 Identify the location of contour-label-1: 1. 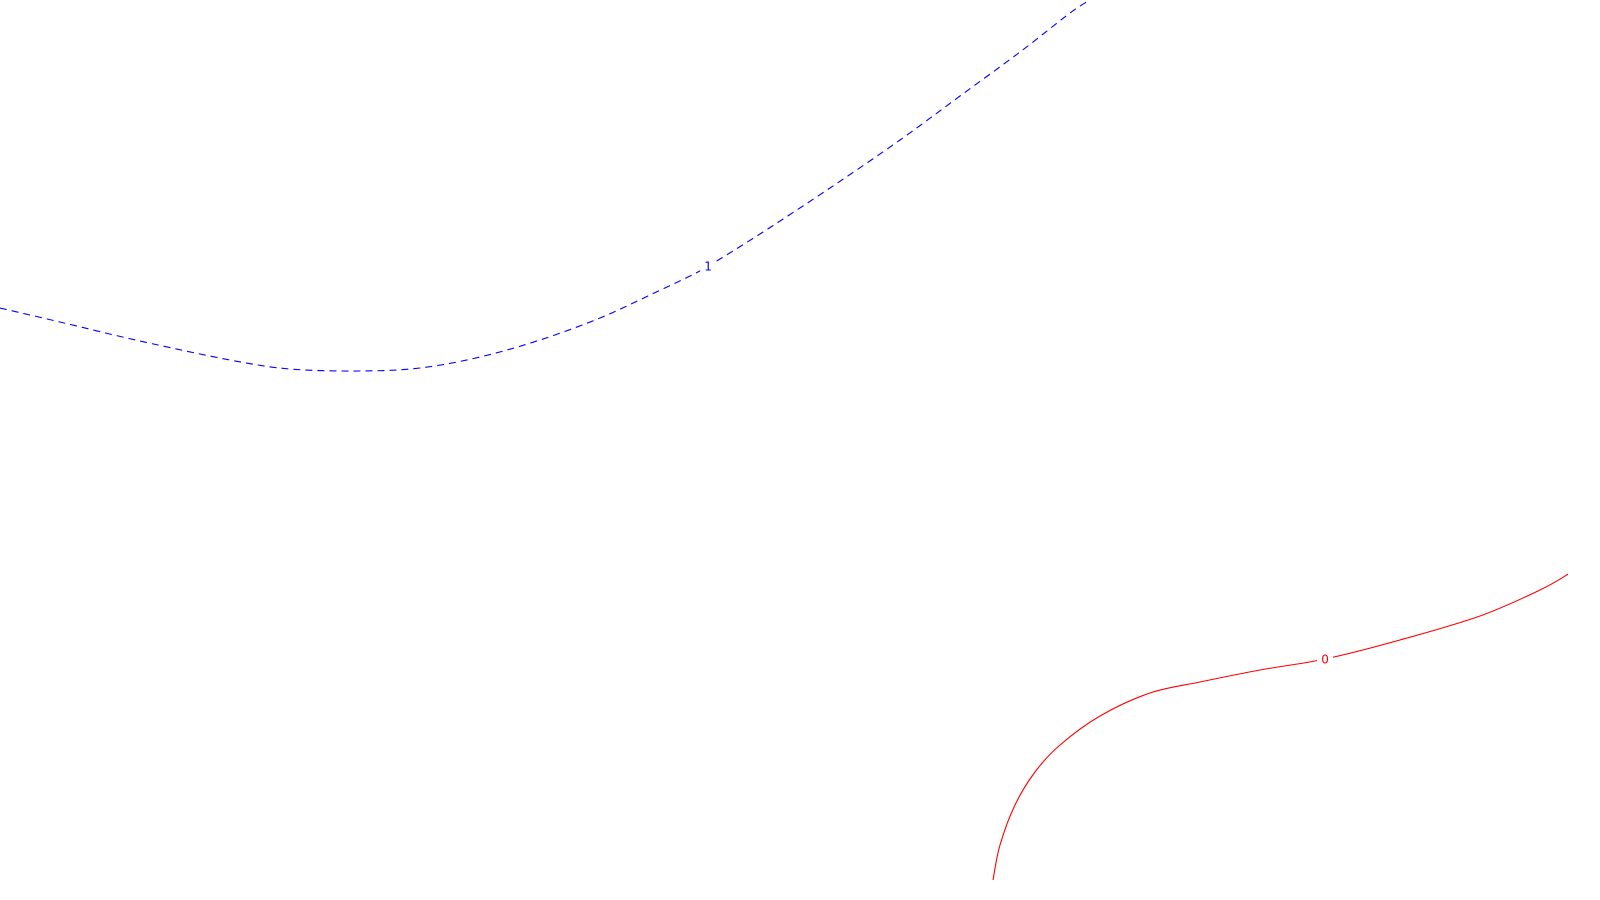
(708, 267).